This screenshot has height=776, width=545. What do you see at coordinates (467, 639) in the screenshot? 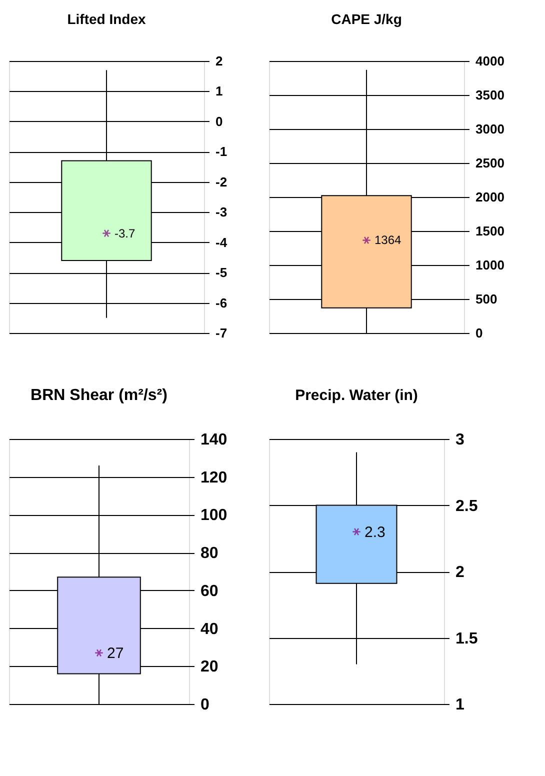
I see `y-tick-label: 1.5` at bounding box center [467, 639].